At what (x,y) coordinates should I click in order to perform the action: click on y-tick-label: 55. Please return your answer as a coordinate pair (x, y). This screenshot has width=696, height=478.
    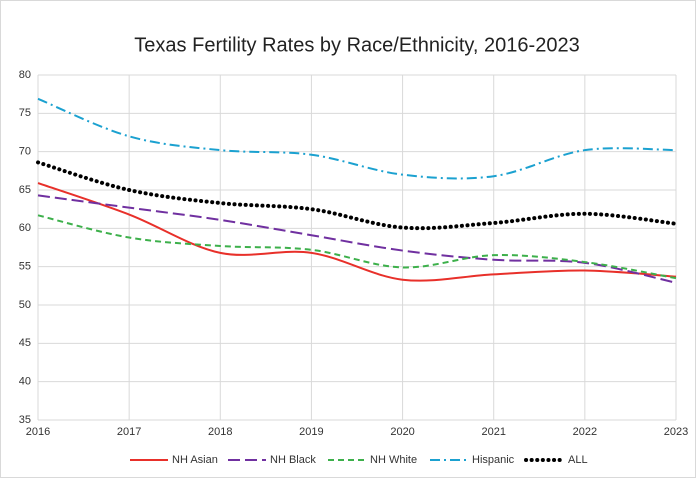
    Looking at the image, I should click on (25, 267).